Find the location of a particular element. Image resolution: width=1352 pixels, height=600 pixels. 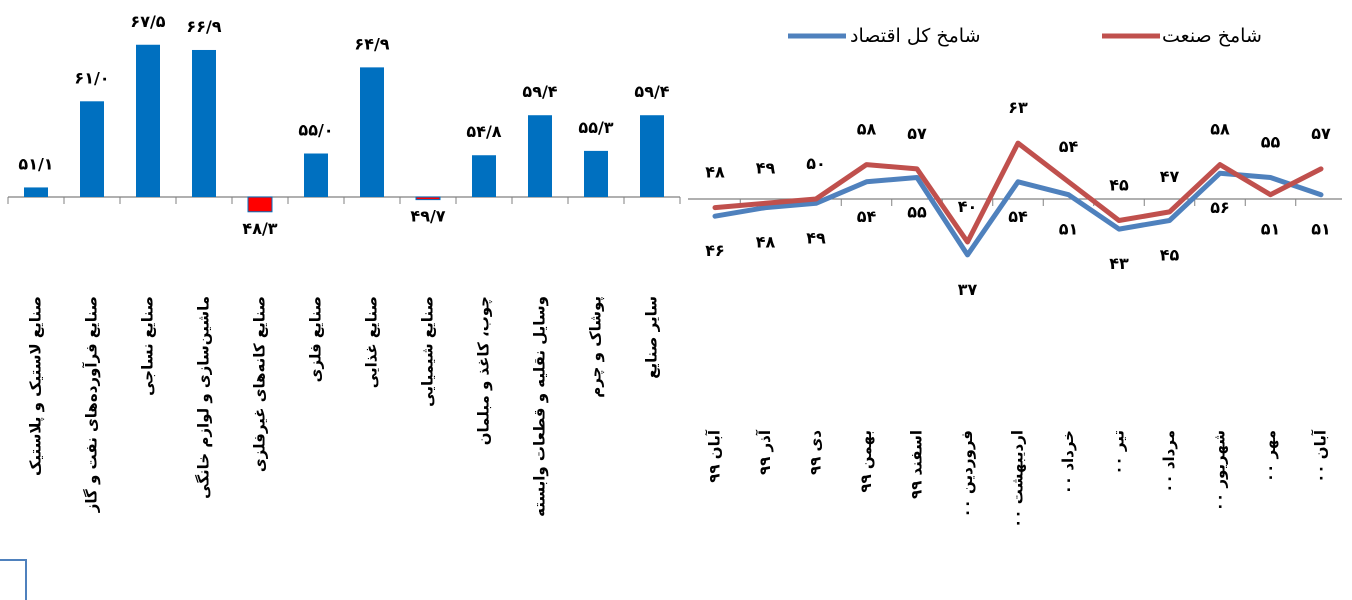

bar-category-label: وسایل نقلیه و قطعات وابسته is located at coordinates (540, 406).